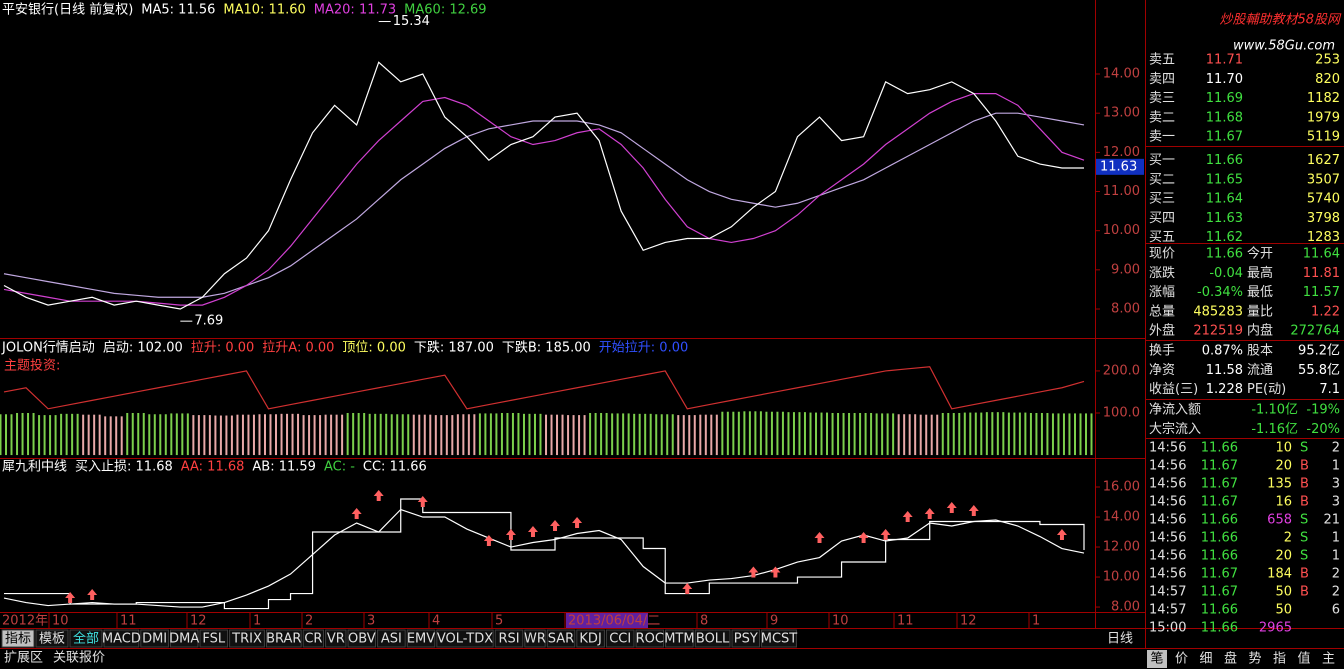  I want to click on tab-label: VOL-TDX, so click(465, 639).